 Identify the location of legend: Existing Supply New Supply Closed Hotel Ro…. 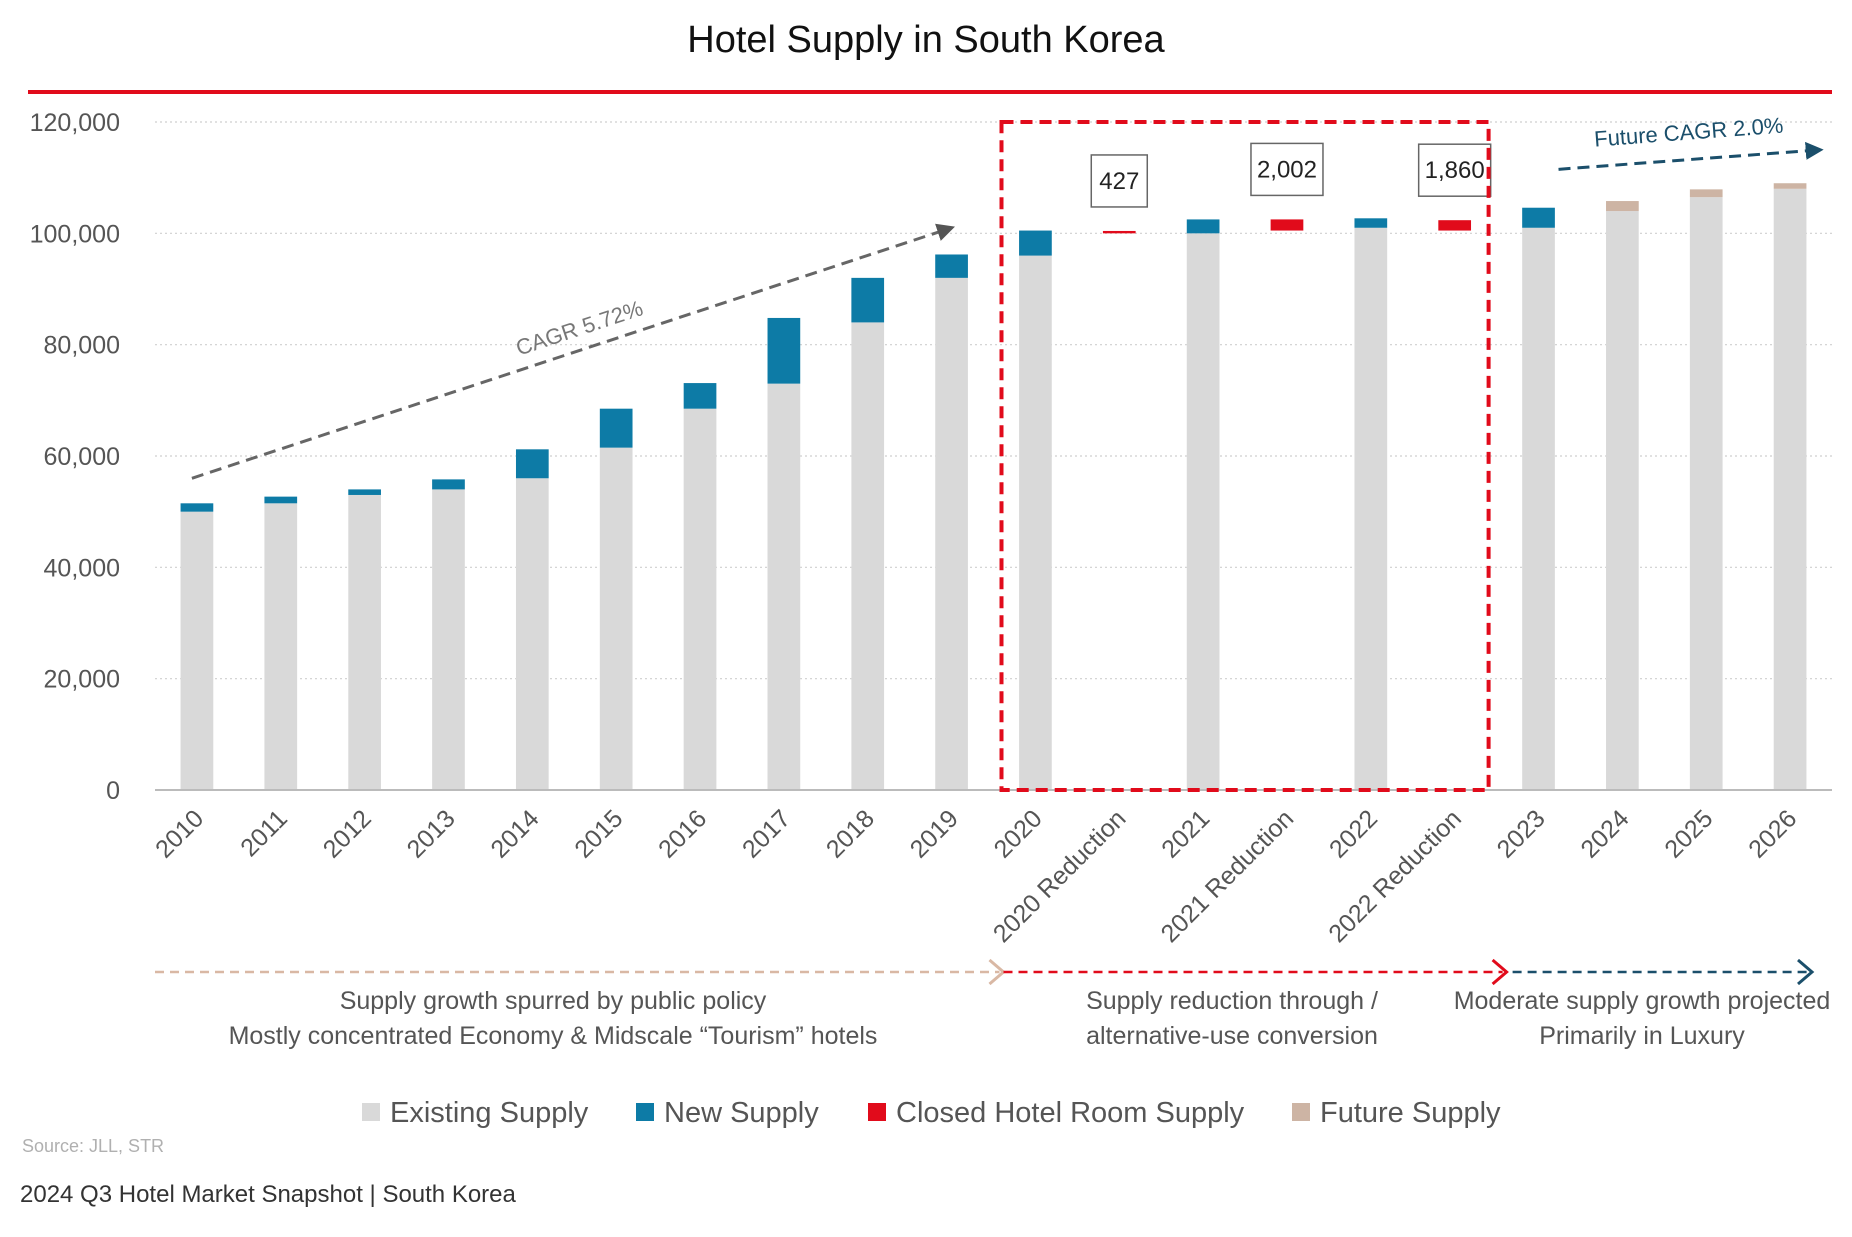
(931, 1113).